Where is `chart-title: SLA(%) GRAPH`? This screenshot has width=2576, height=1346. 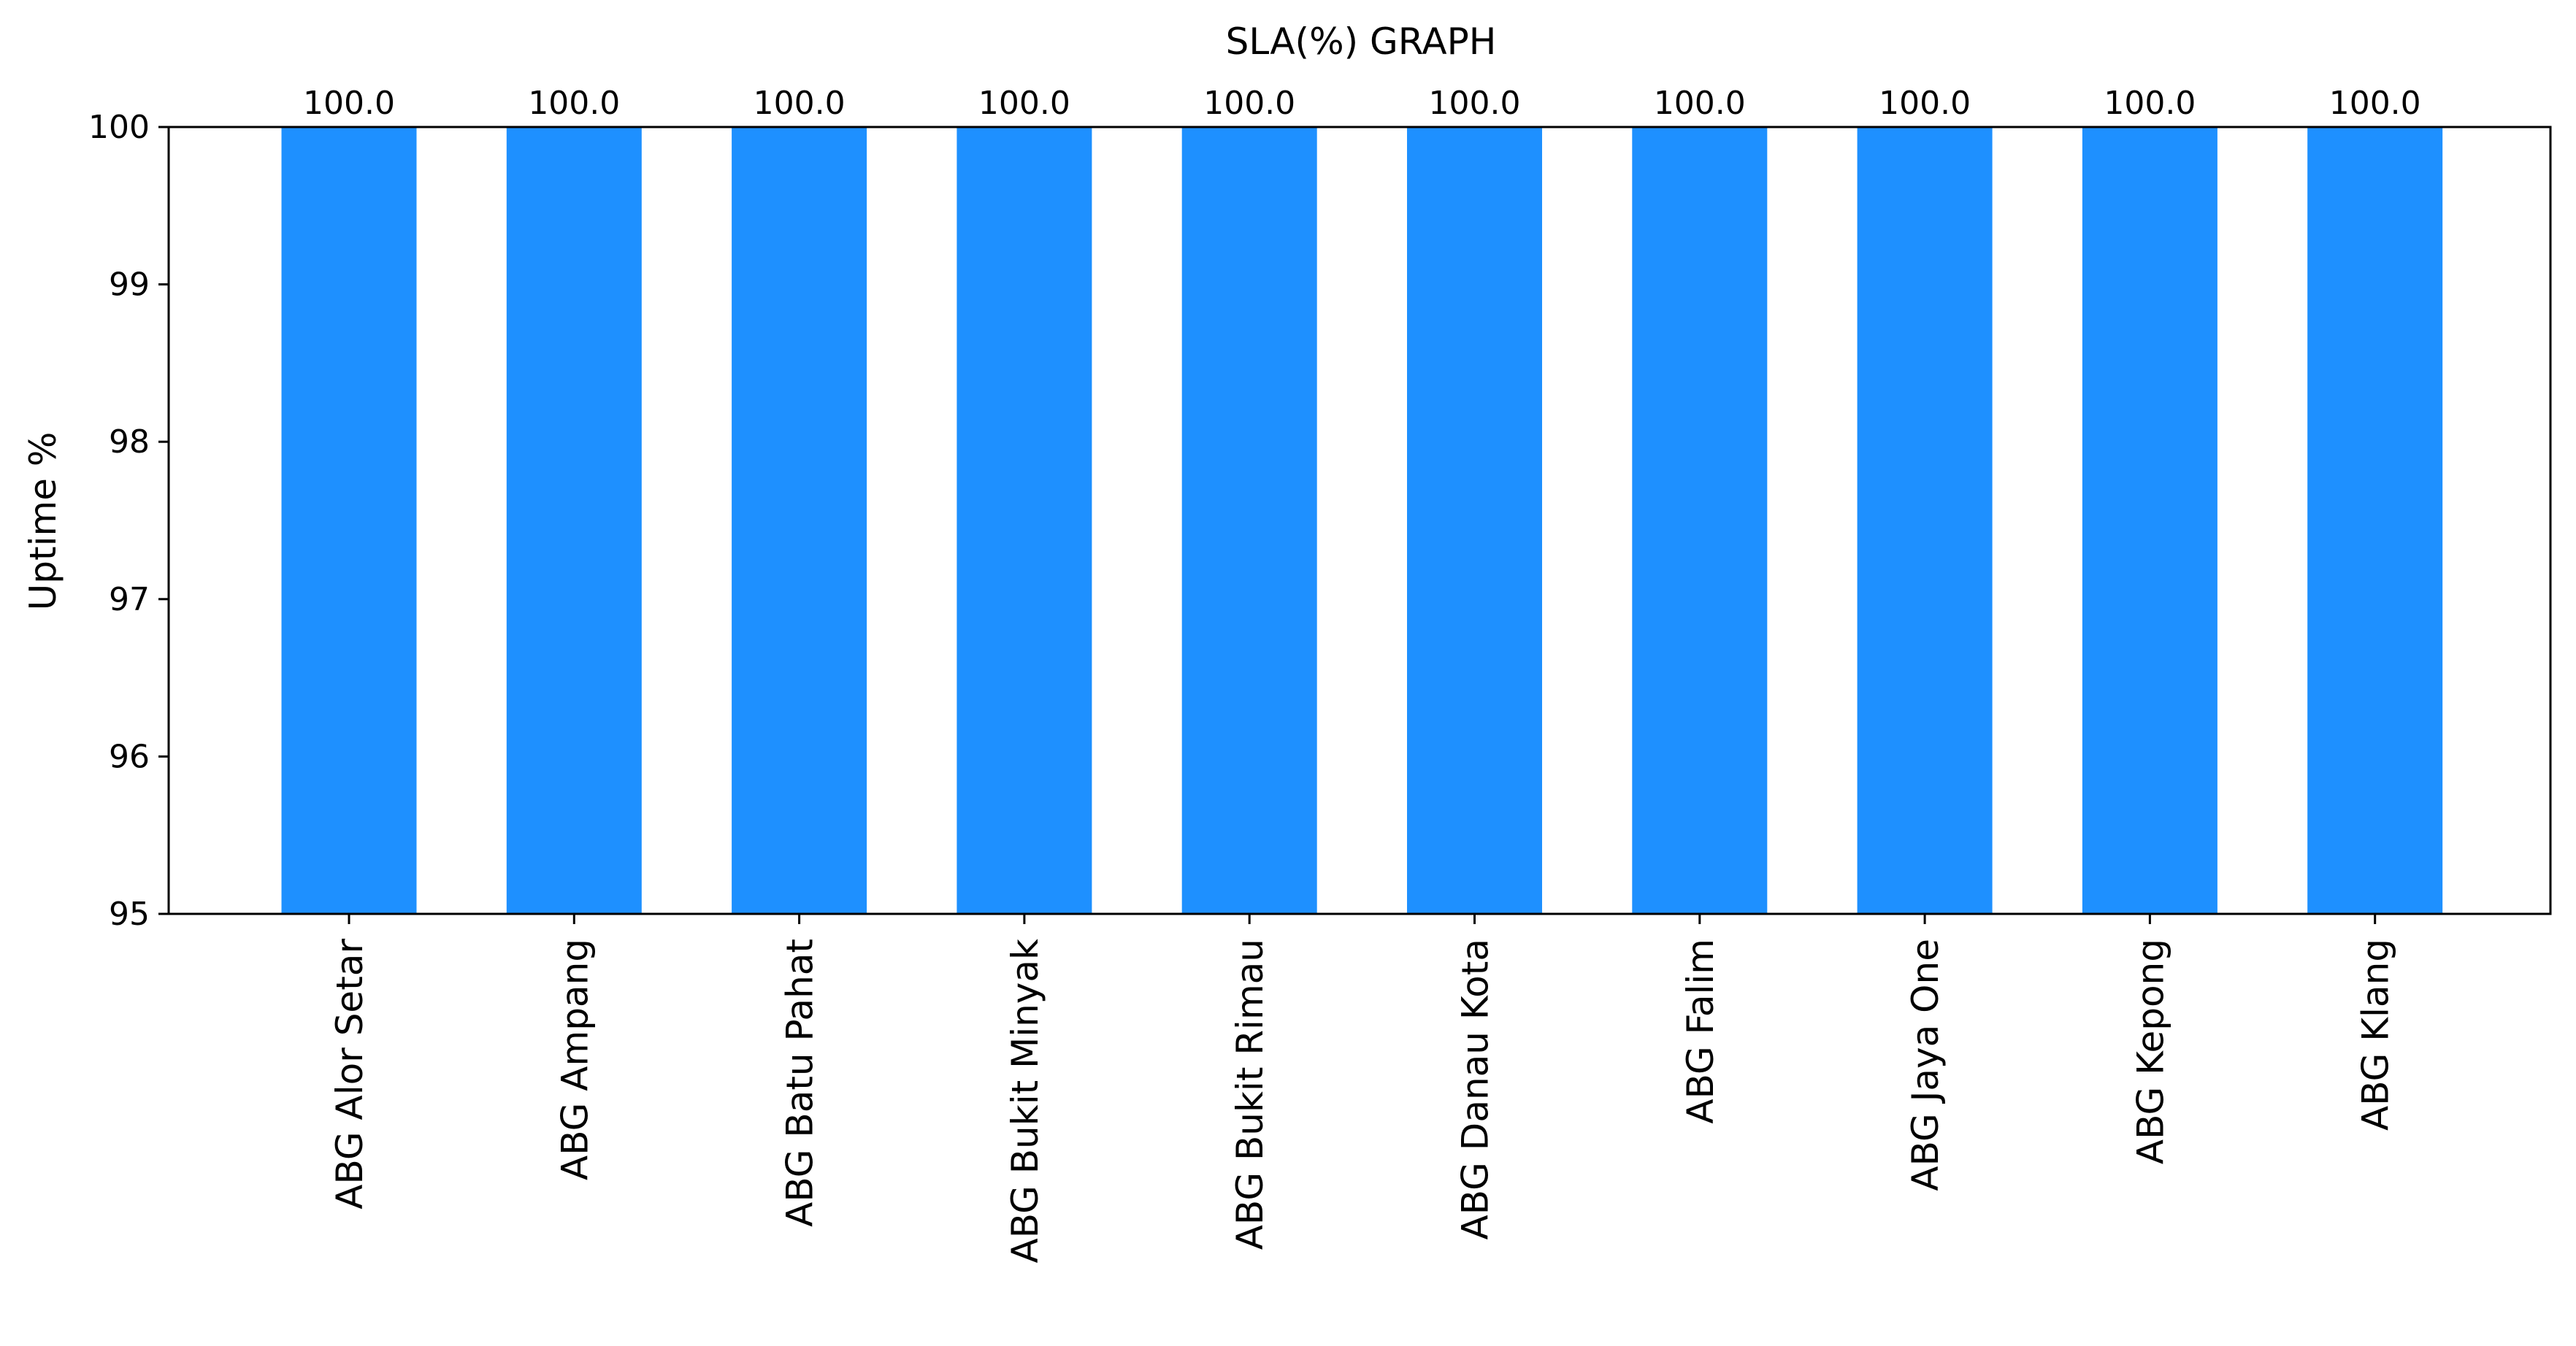 chart-title: SLA(%) GRAPH is located at coordinates (1361, 41).